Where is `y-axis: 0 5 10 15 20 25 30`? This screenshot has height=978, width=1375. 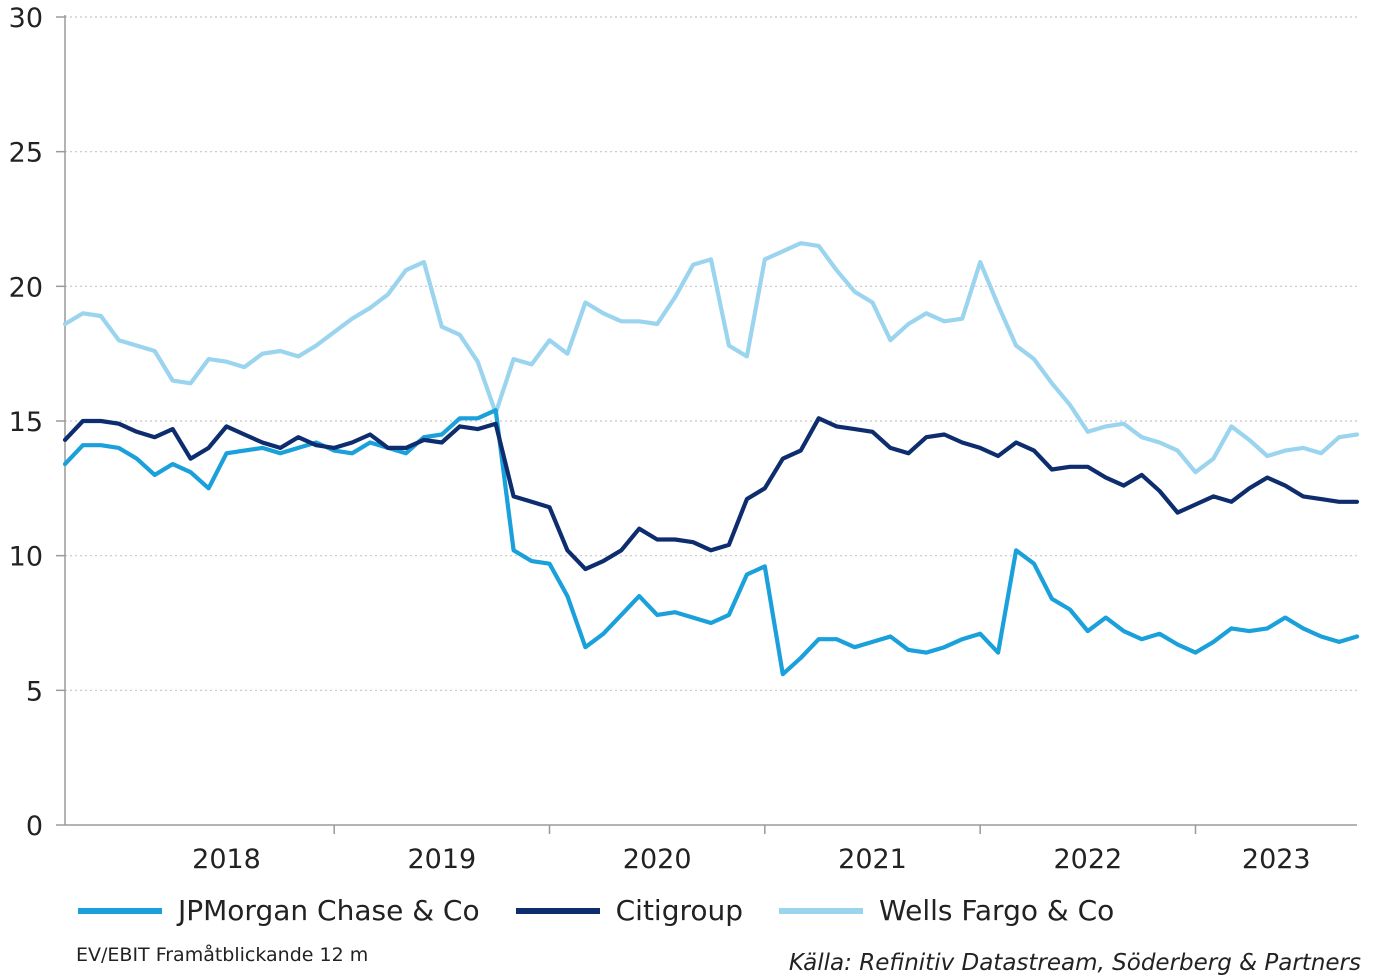 y-axis: 0 5 10 15 20 25 30 is located at coordinates (37, 422).